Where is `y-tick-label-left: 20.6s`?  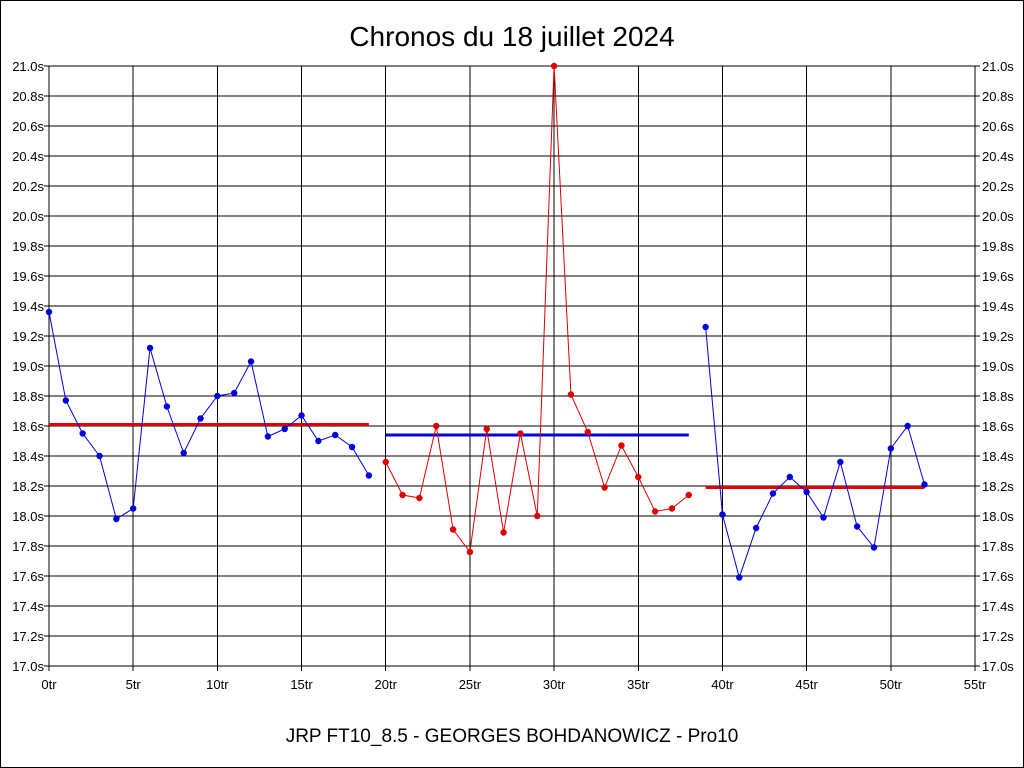 y-tick-label-left: 20.6s is located at coordinates (28, 126).